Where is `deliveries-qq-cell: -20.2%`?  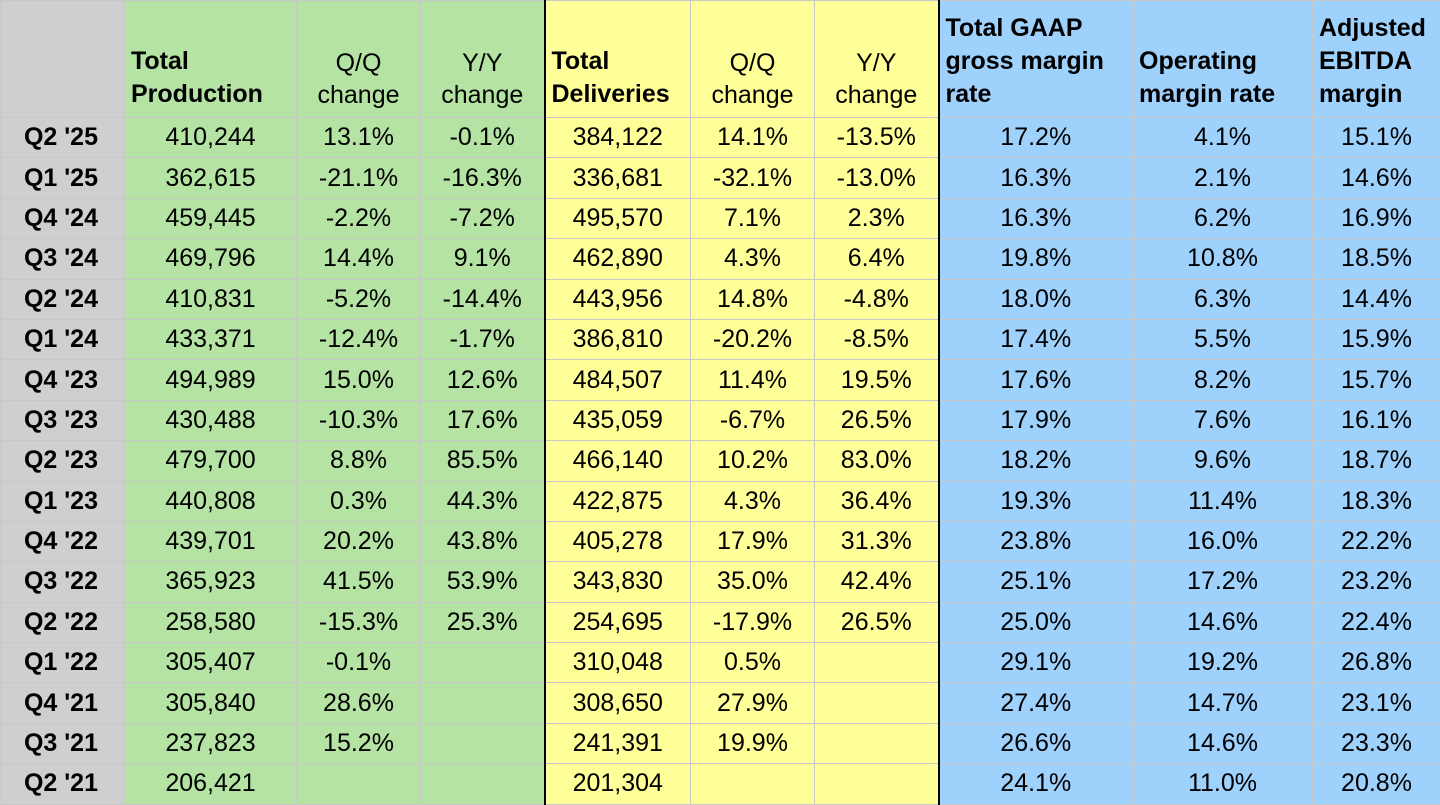
deliveries-qq-cell: -20.2% is located at coordinates (753, 339).